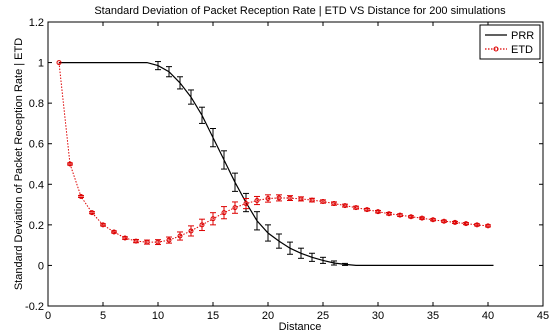 This screenshot has height=336, width=555. What do you see at coordinates (34, 307) in the screenshot?
I see `y-tick-label: -0.2` at bounding box center [34, 307].